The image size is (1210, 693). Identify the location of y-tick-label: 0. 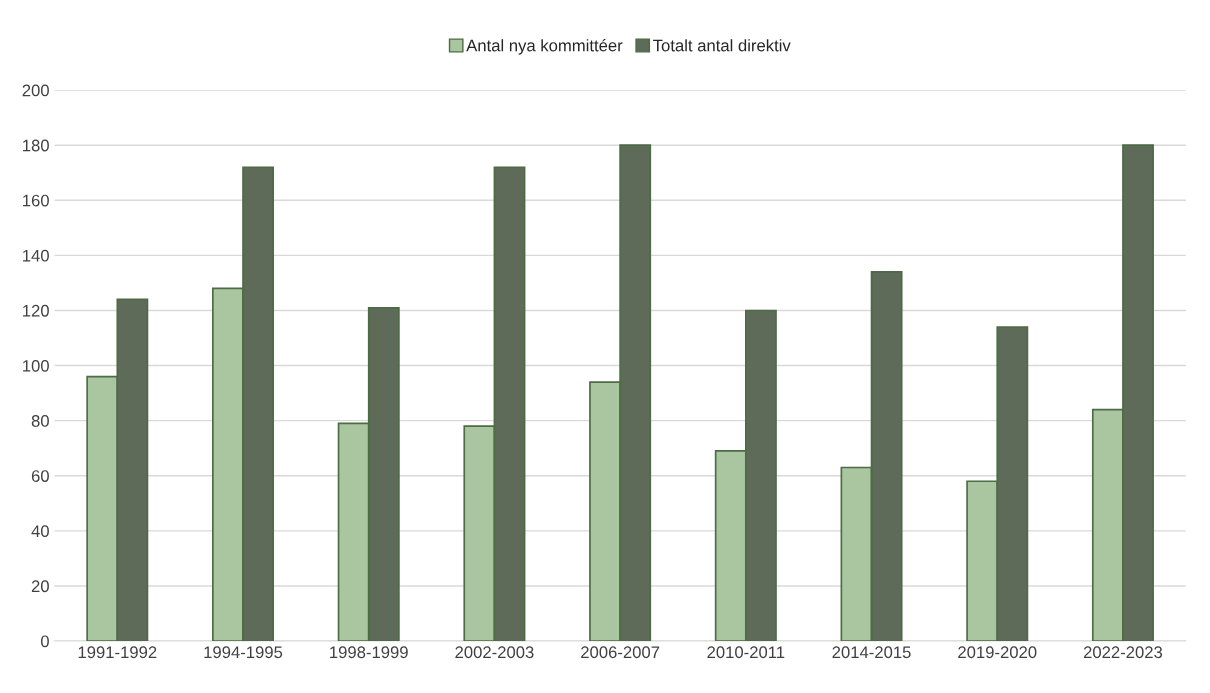
(44, 641).